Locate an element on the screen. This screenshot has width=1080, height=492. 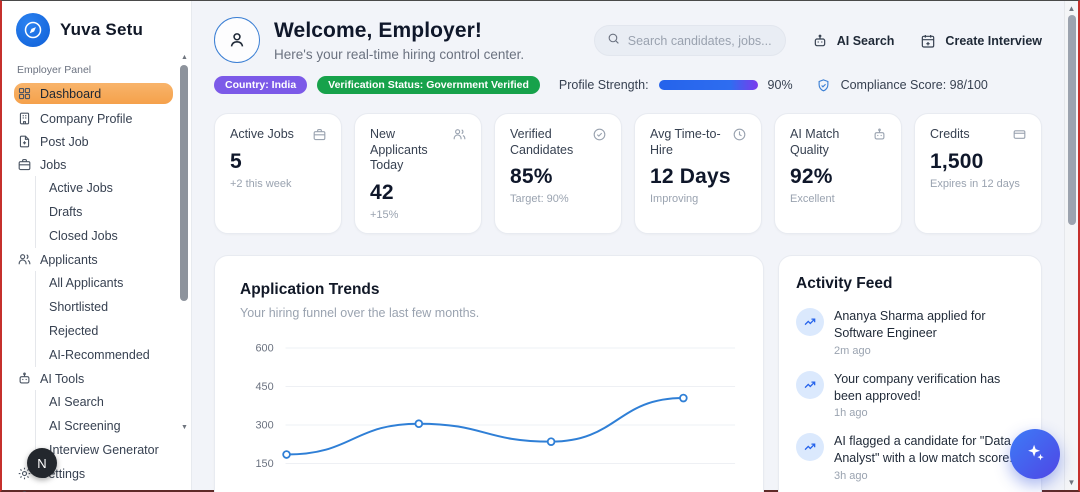
stat-sublabel: Expires in 12 days is located at coordinates (975, 183).